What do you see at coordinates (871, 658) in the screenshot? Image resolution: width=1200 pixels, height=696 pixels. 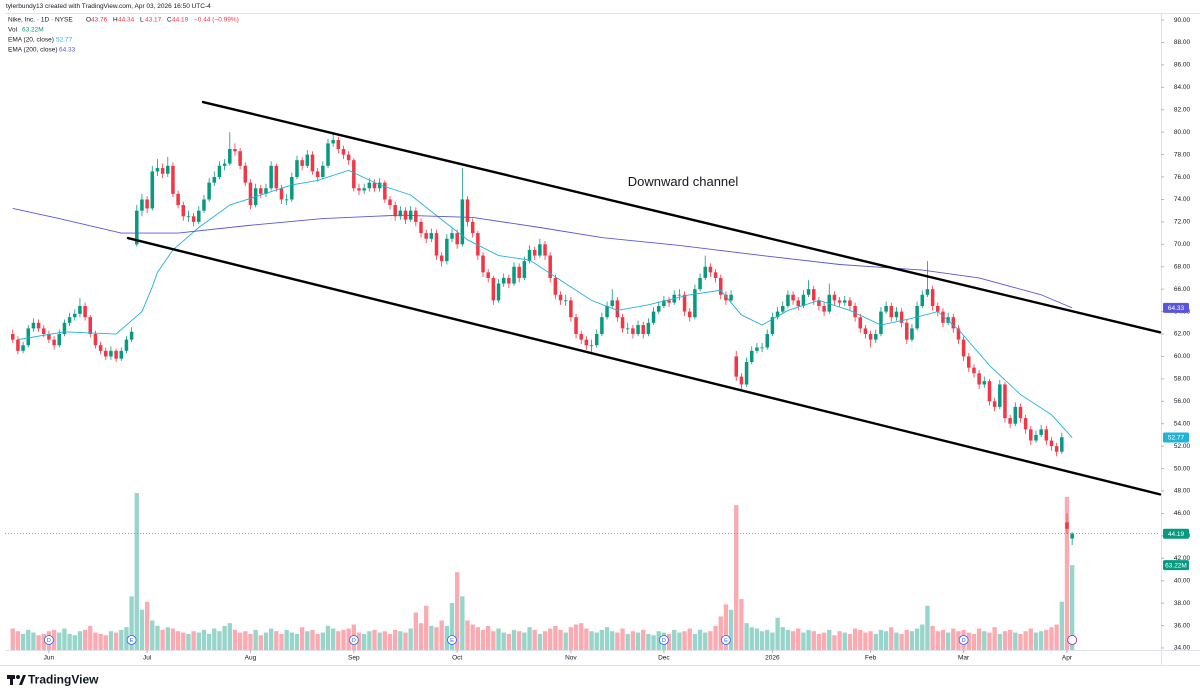 I see `x-tick-label: Feb` at bounding box center [871, 658].